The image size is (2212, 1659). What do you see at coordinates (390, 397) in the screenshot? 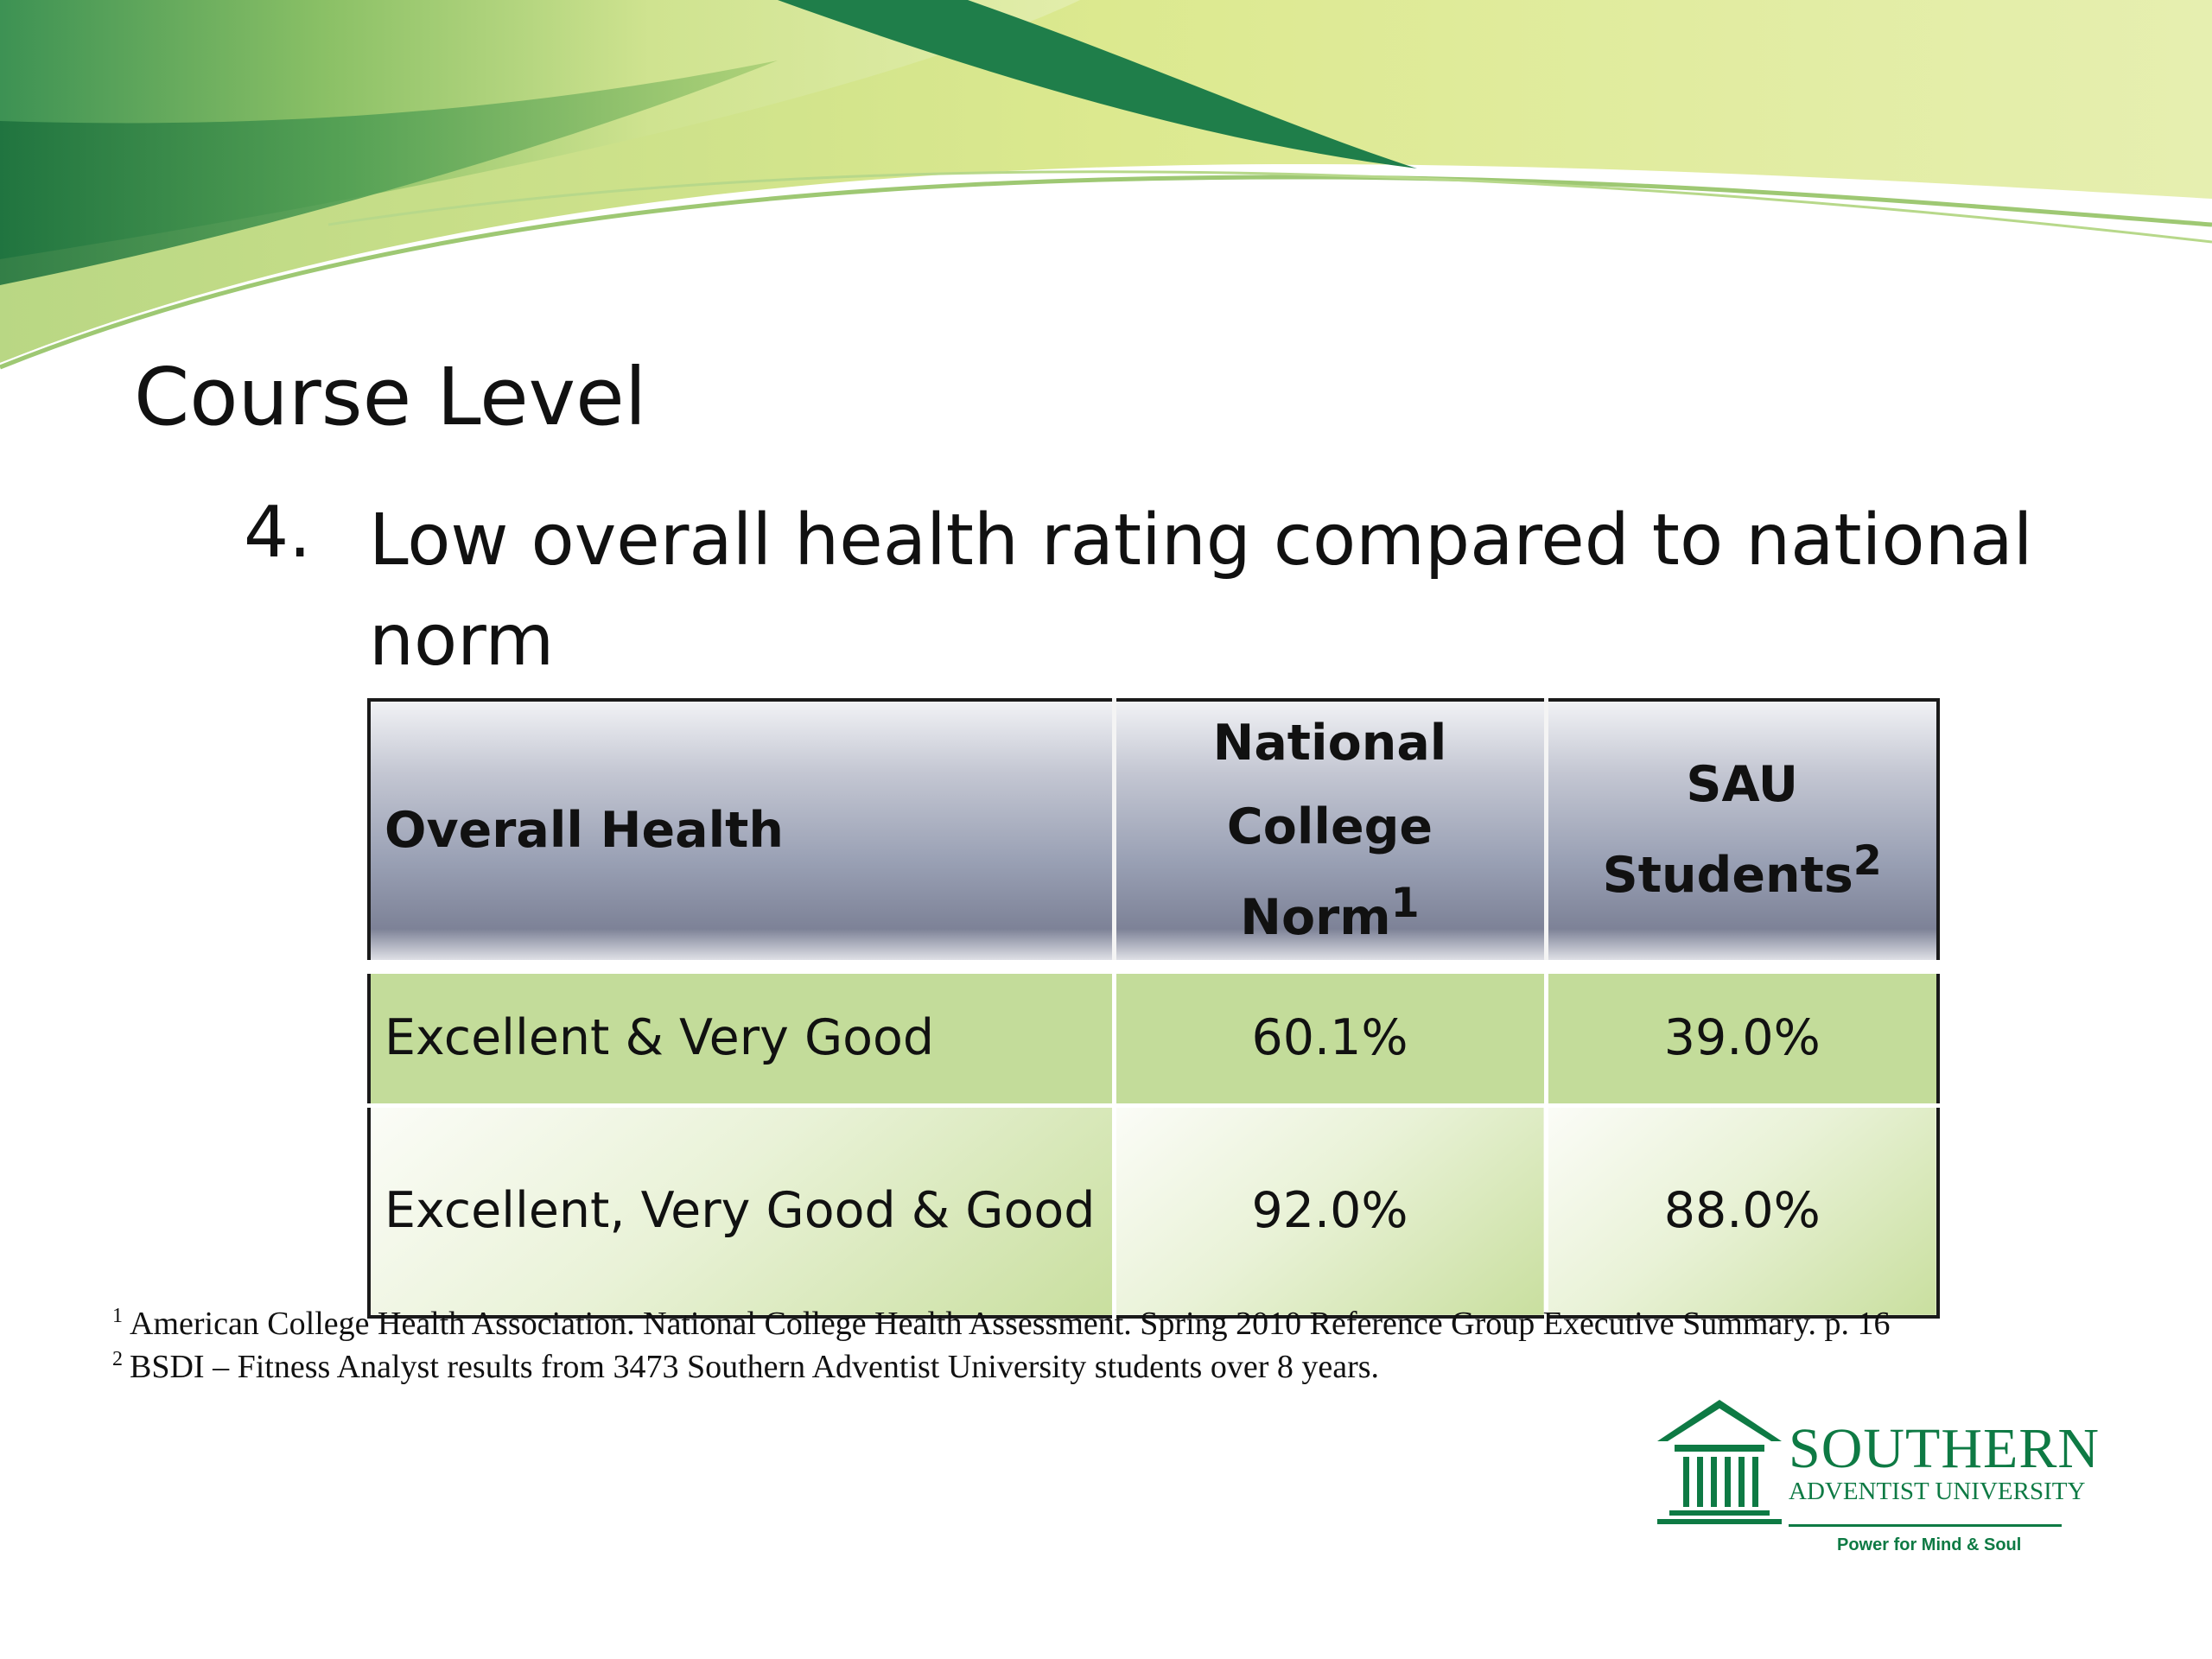
I see `slide-title: Course Level` at bounding box center [390, 397].